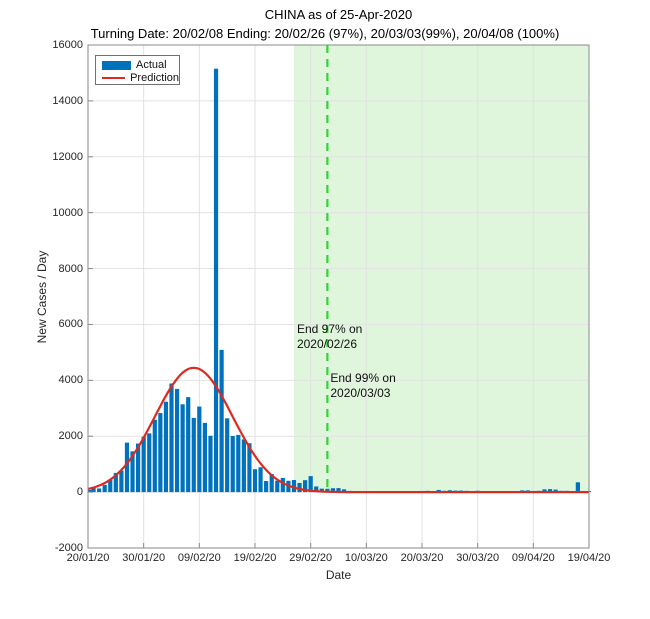  What do you see at coordinates (68, 548) in the screenshot?
I see `y-tick-label: -2000` at bounding box center [68, 548].